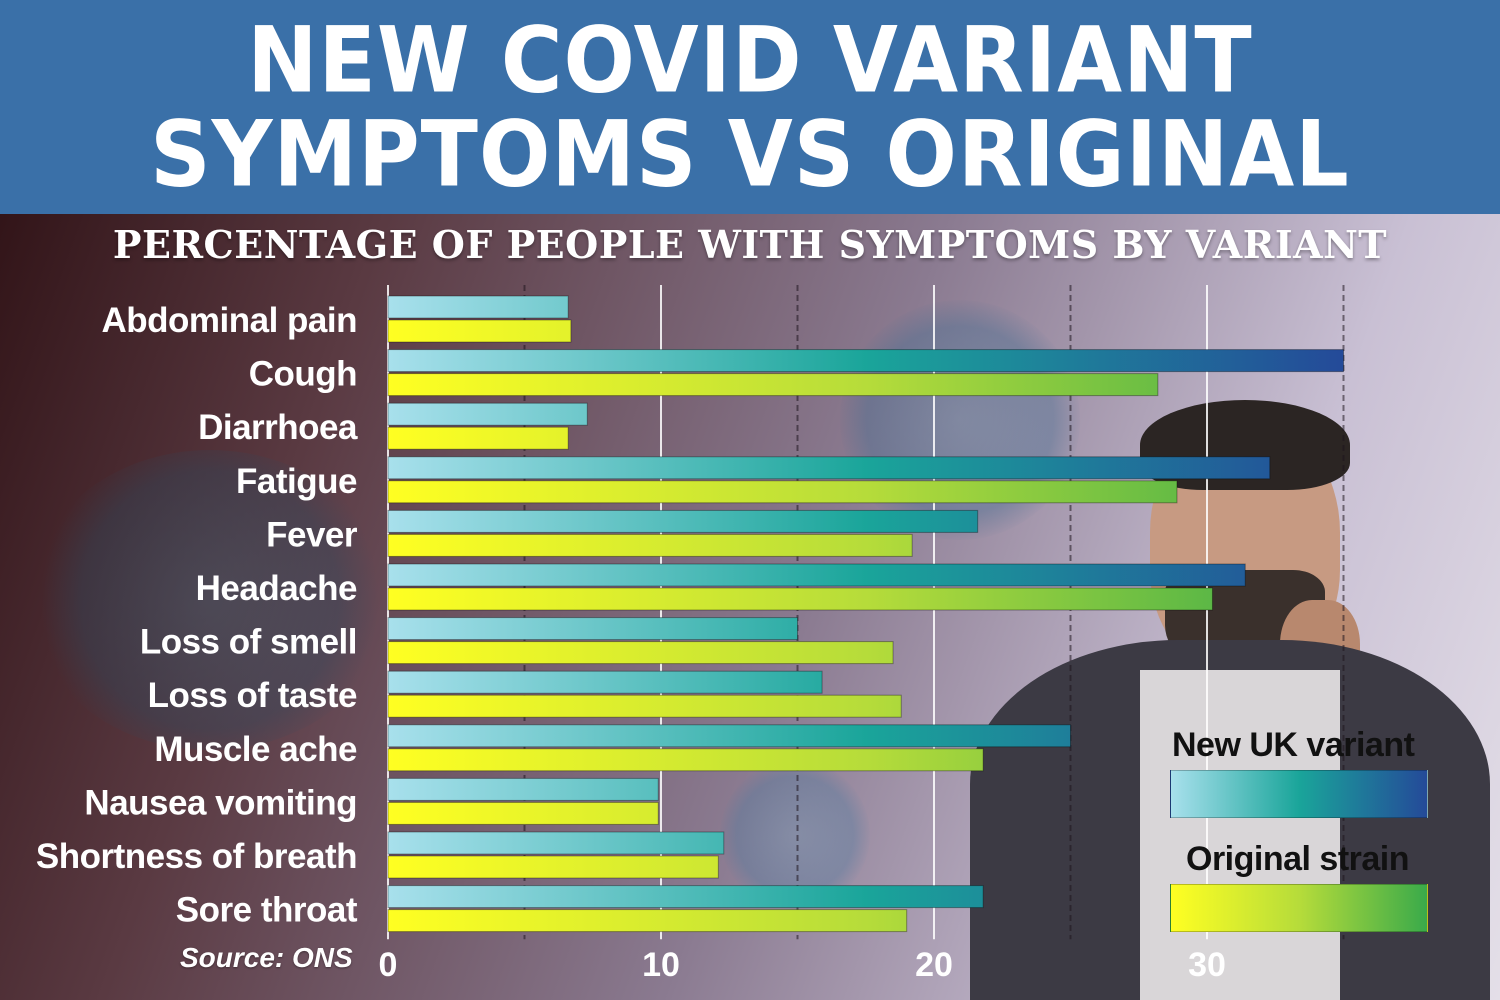 Image resolution: width=1500 pixels, height=1000 pixels. I want to click on virus-decoration-bottom, so click(795, 835).